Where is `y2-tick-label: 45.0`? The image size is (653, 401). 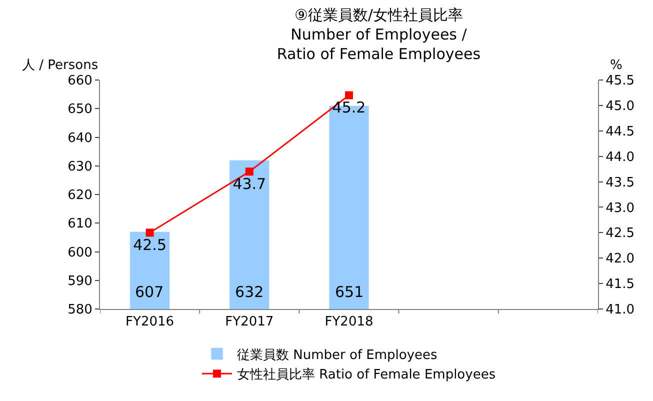
y2-tick-label: 45.0 is located at coordinates (620, 106).